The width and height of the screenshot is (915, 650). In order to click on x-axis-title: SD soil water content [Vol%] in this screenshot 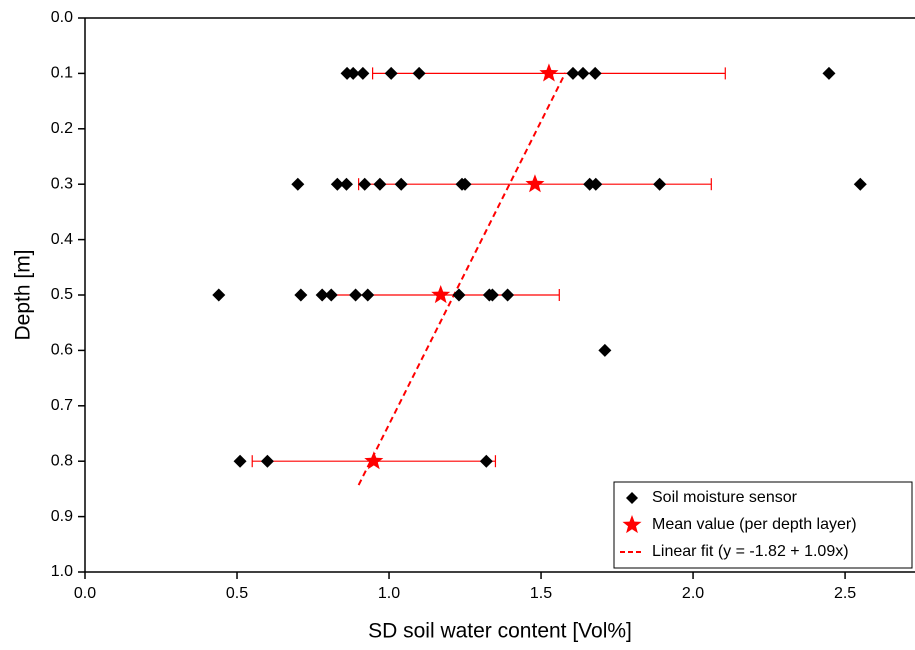, I will do `click(500, 631)`.